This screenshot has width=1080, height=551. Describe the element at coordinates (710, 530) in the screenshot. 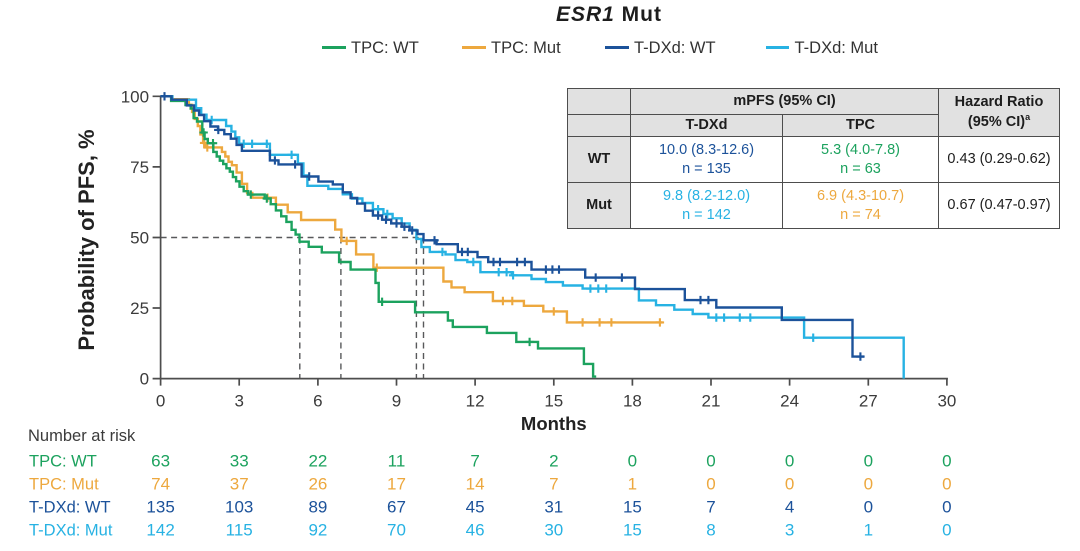

I see `svg-text: 8` at that location.